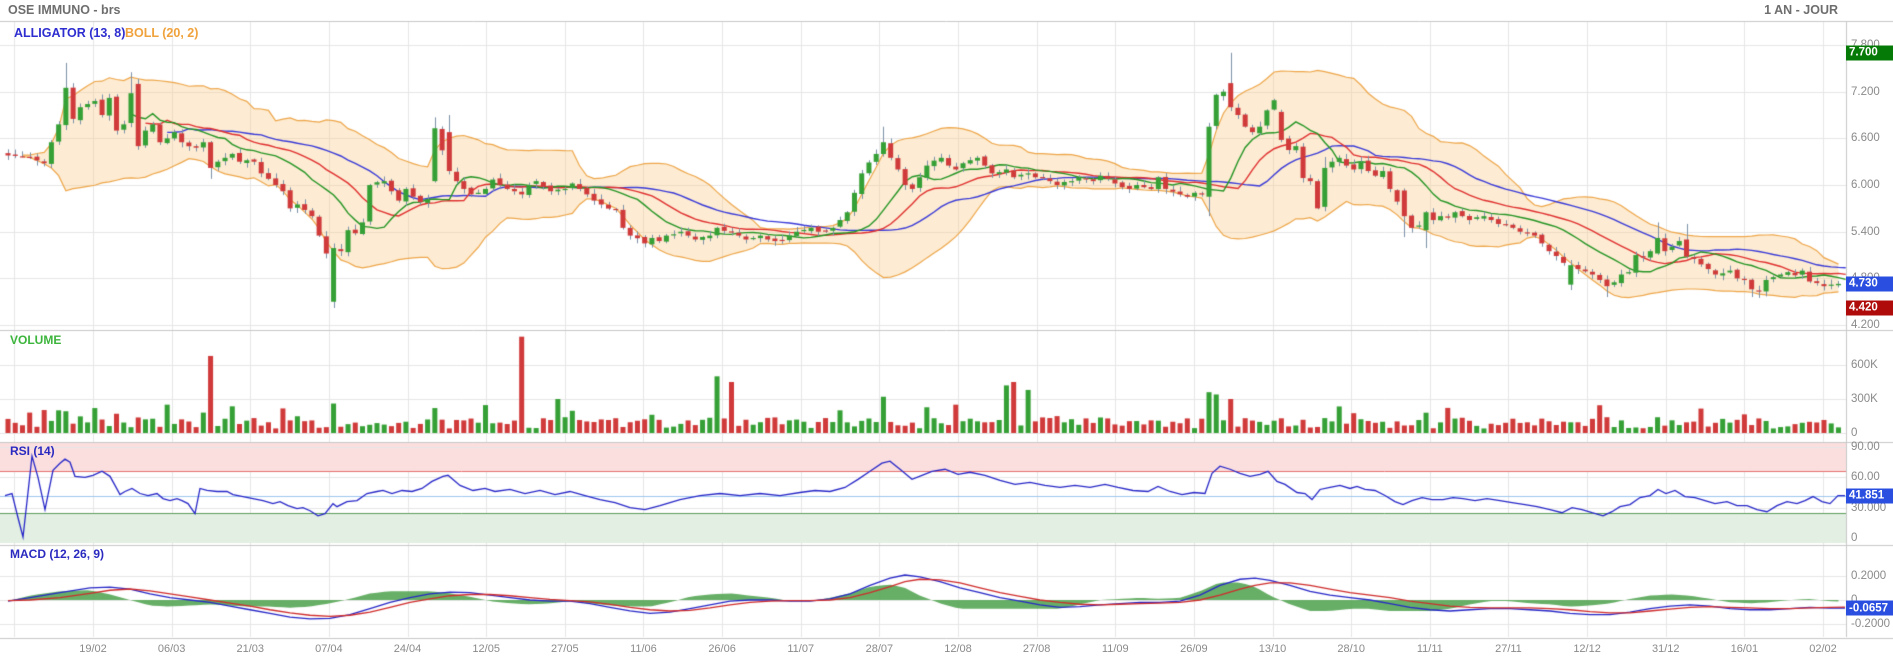  What do you see at coordinates (1036, 649) in the screenshot?
I see `date-label: 27/08` at bounding box center [1036, 649].